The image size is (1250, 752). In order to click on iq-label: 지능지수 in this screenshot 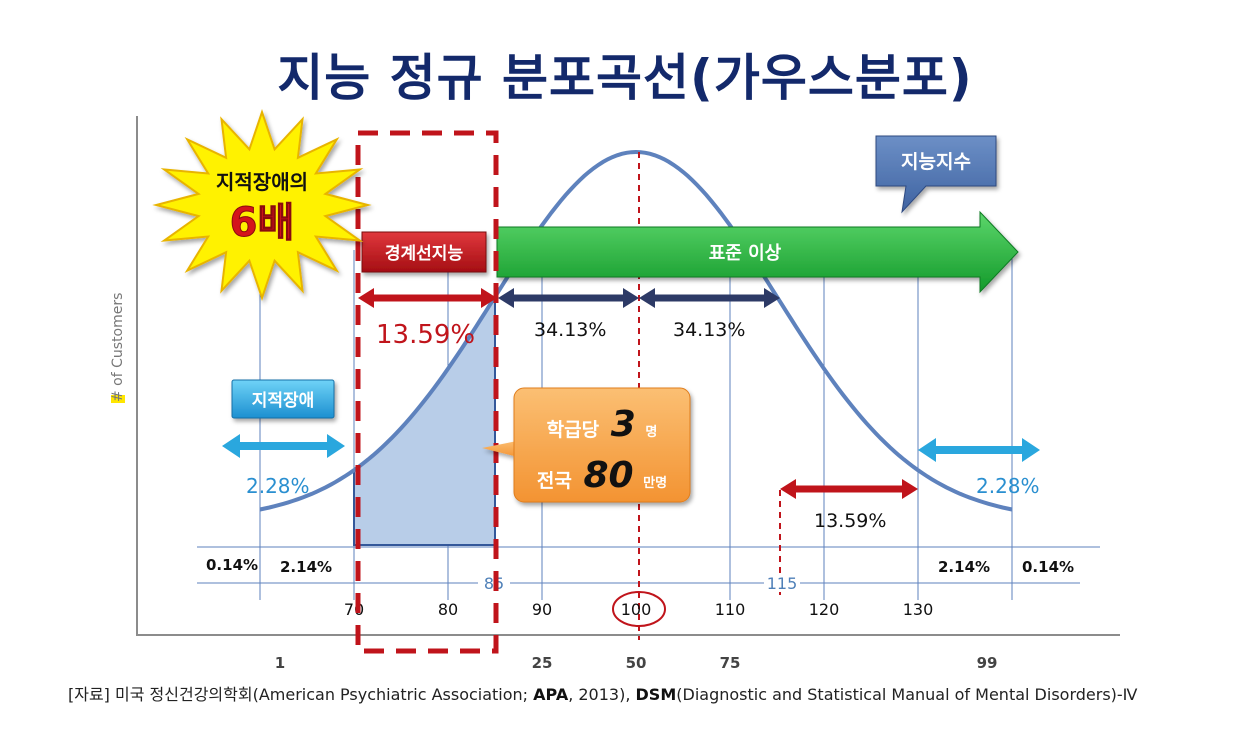, I will do `click(936, 162)`.